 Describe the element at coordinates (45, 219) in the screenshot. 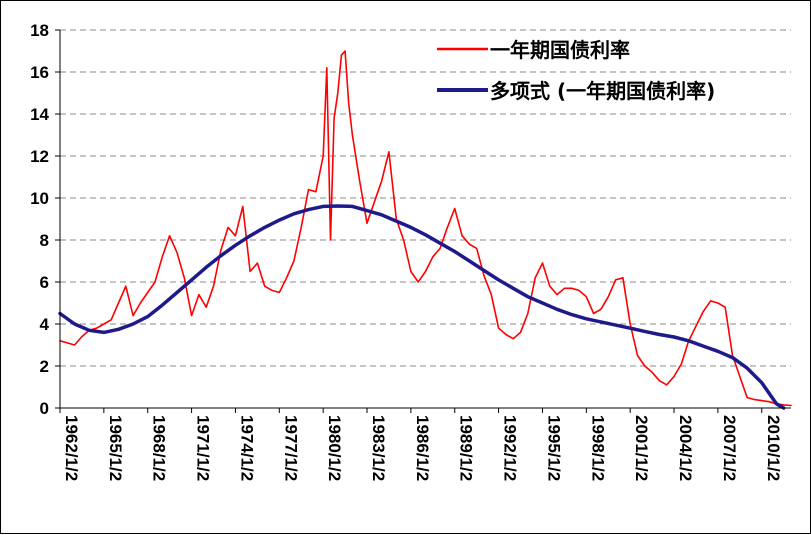

I see `y-axis-ticks: 0 2 4 6 8 10 12 14 16 18` at that location.